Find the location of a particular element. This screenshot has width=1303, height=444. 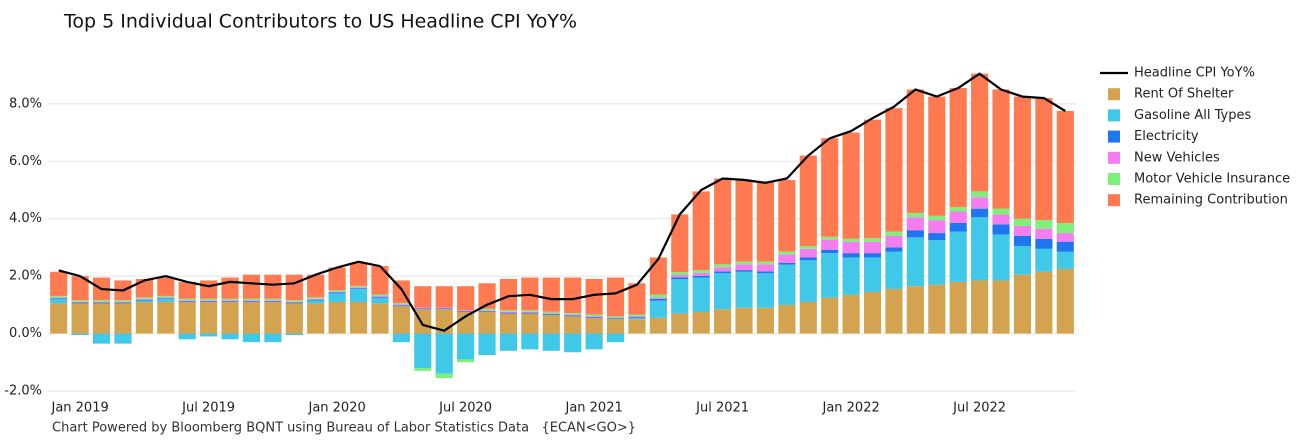

x-tick-label: Jan 2022 is located at coordinates (850, 408).